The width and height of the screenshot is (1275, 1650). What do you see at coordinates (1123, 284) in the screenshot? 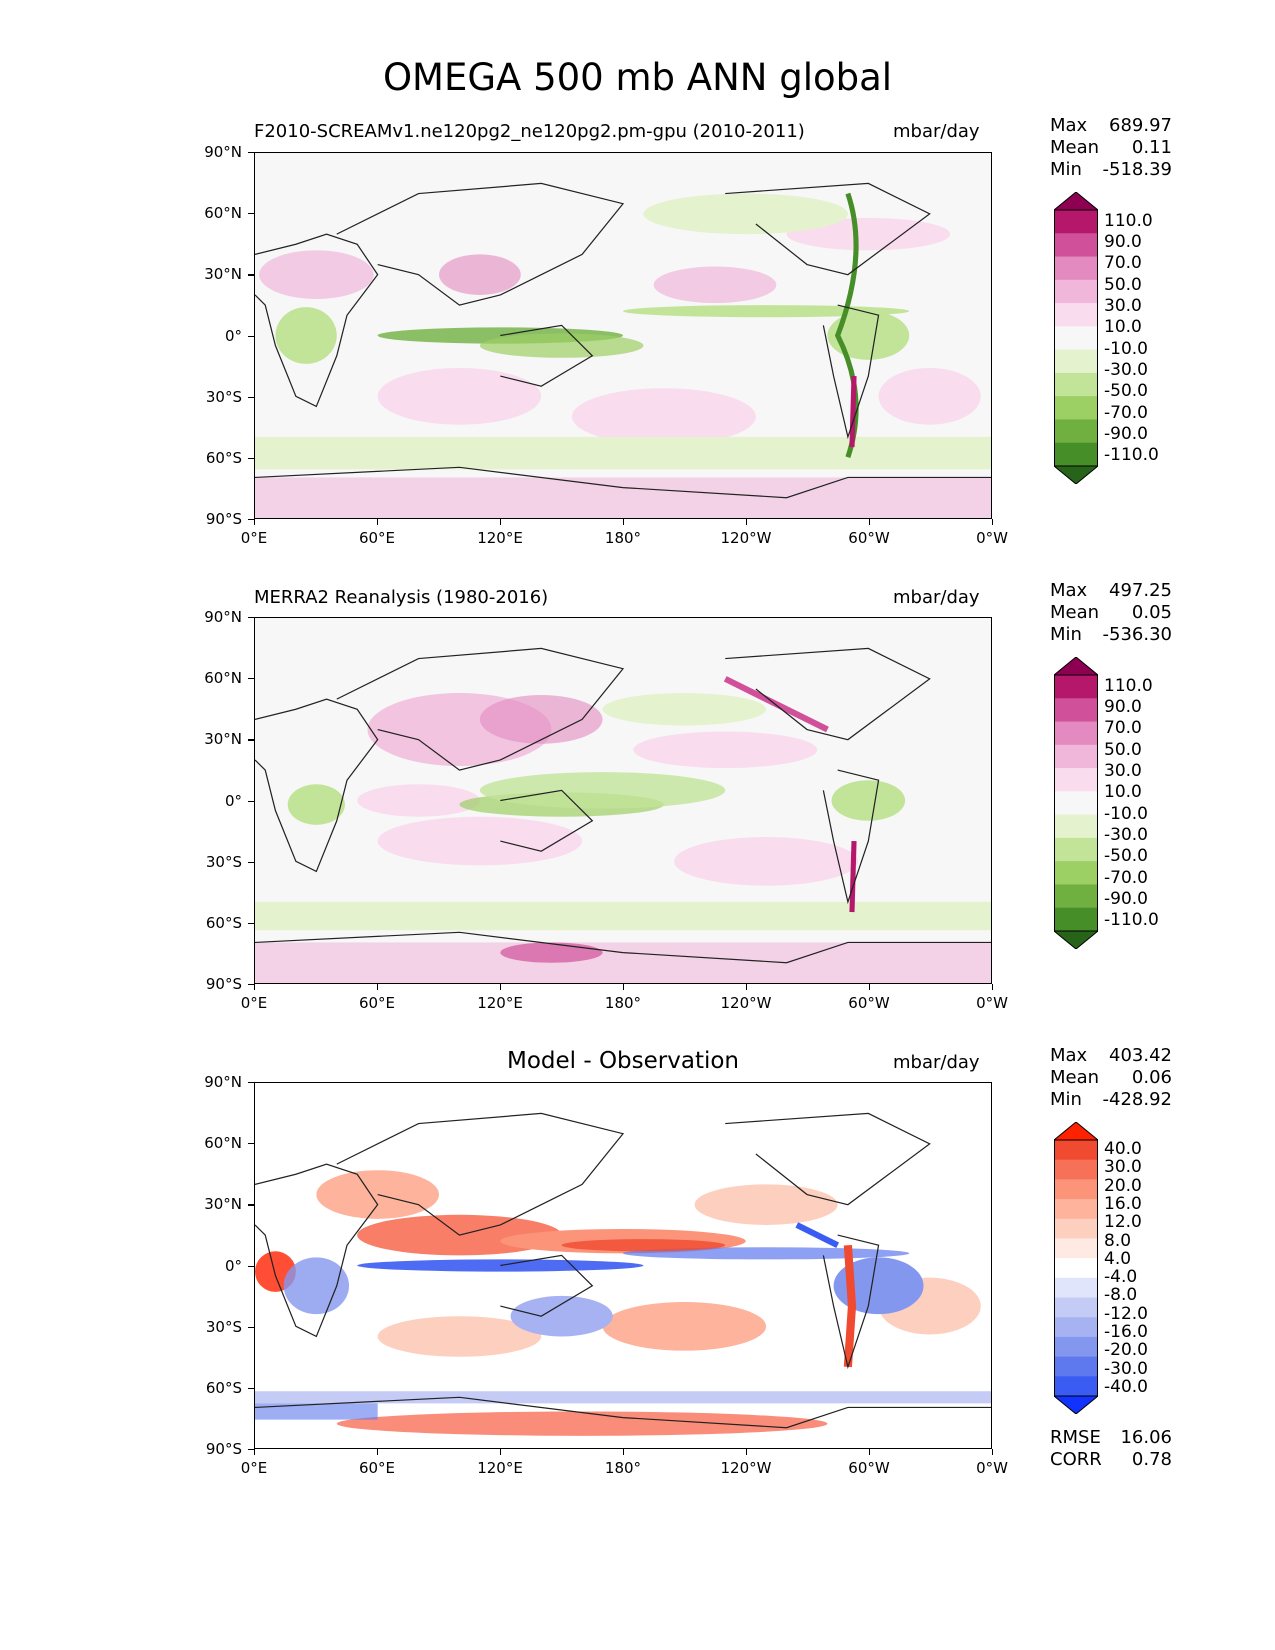
I see `colorbar-tick-label: 50.0` at bounding box center [1123, 284].